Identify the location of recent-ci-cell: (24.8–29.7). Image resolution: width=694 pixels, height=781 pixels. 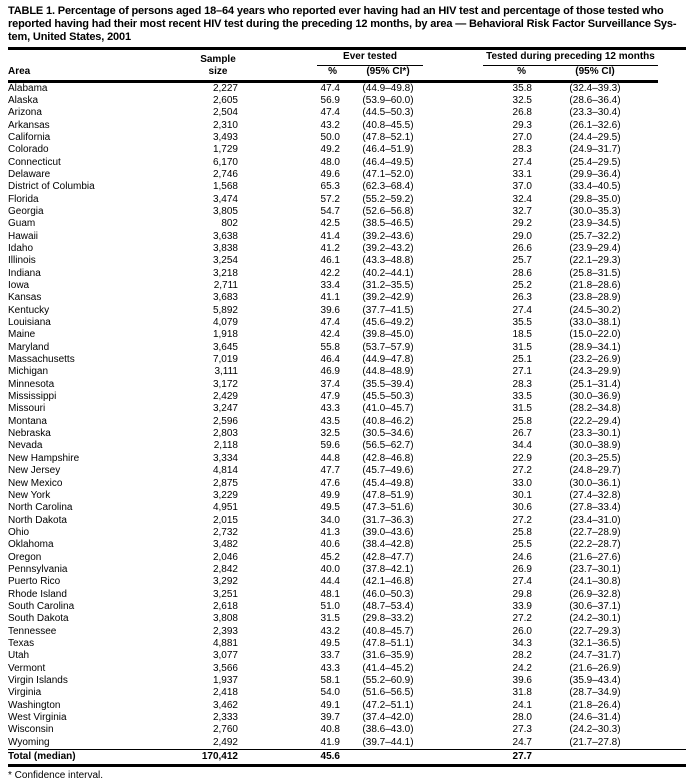
(595, 471).